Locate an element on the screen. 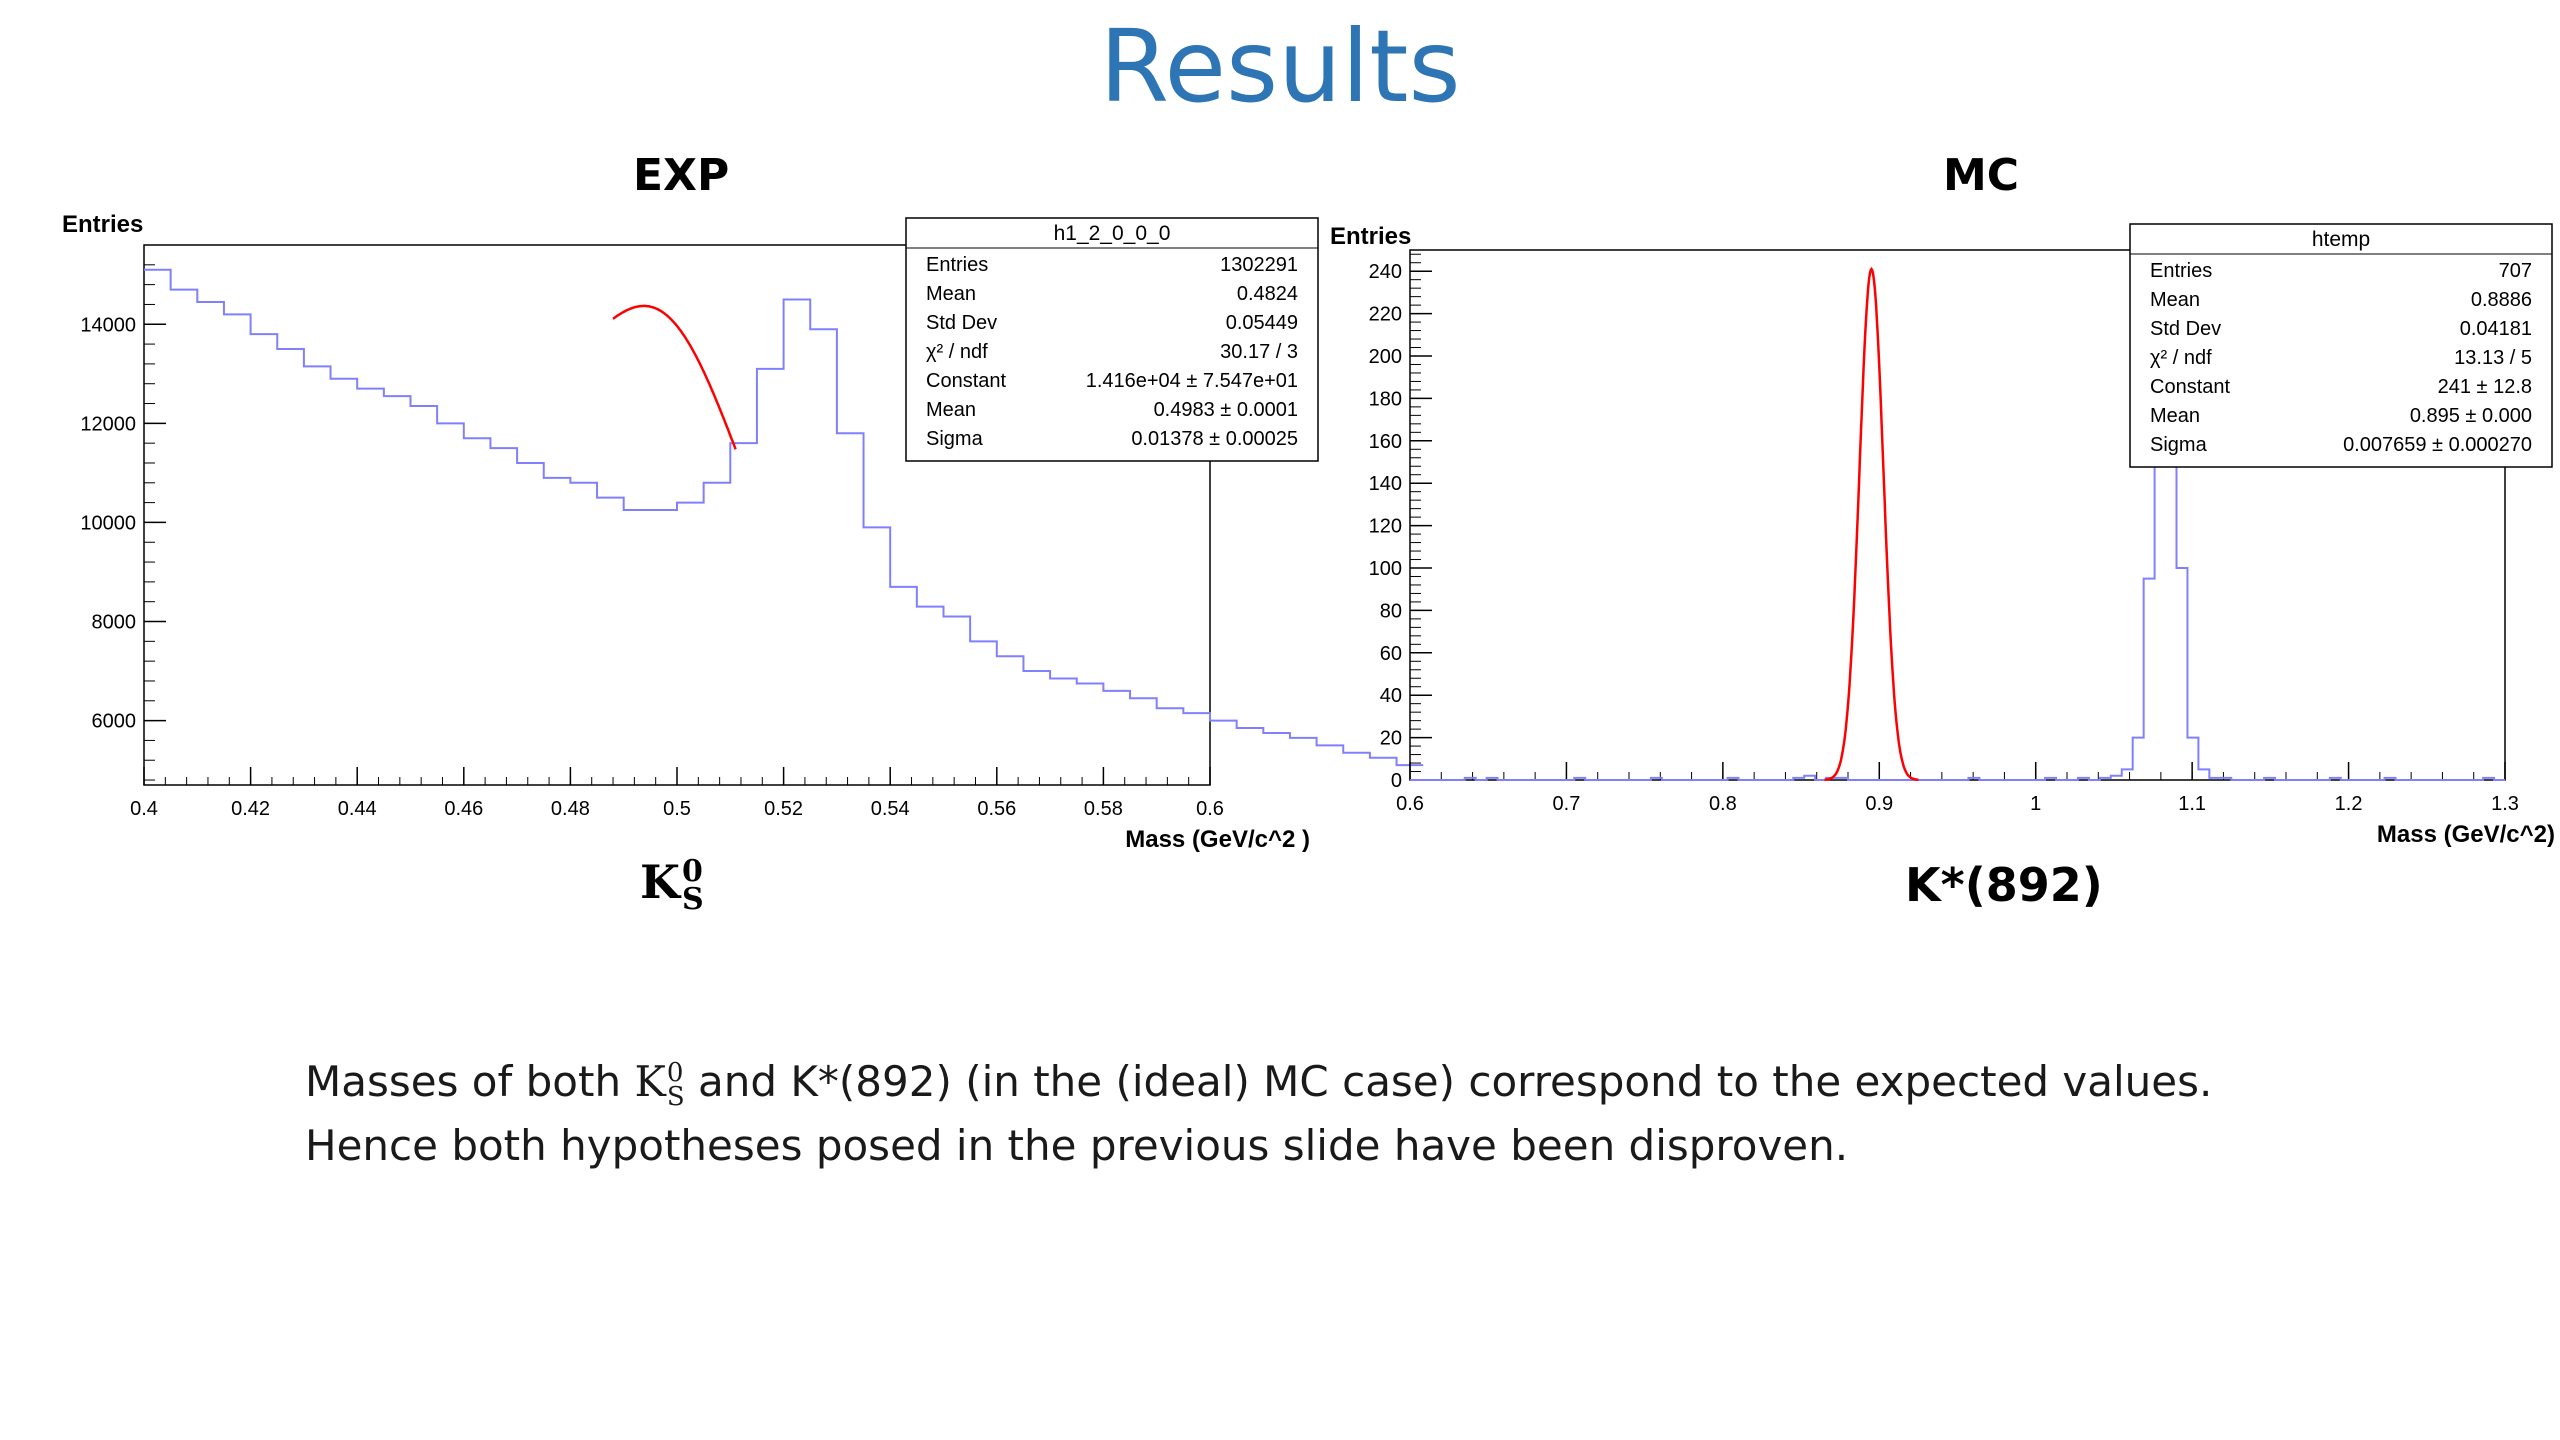 This screenshot has height=1440, width=2560. mc-stats-value: 707 is located at coordinates (2515, 271).